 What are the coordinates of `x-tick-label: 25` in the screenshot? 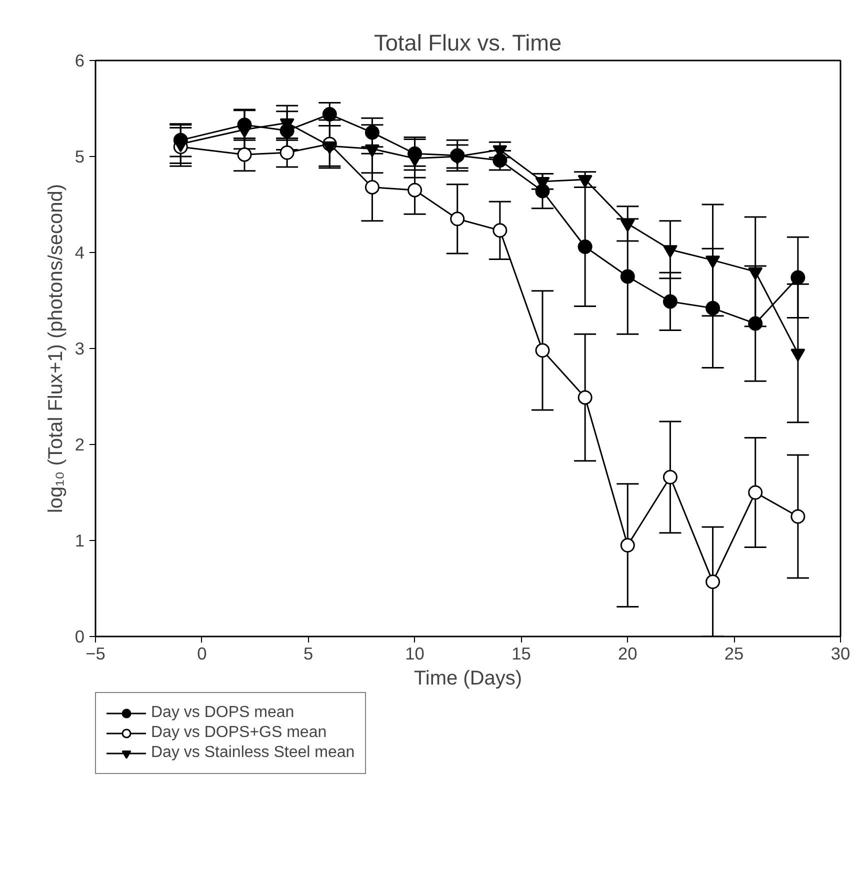 It's located at (734, 654).